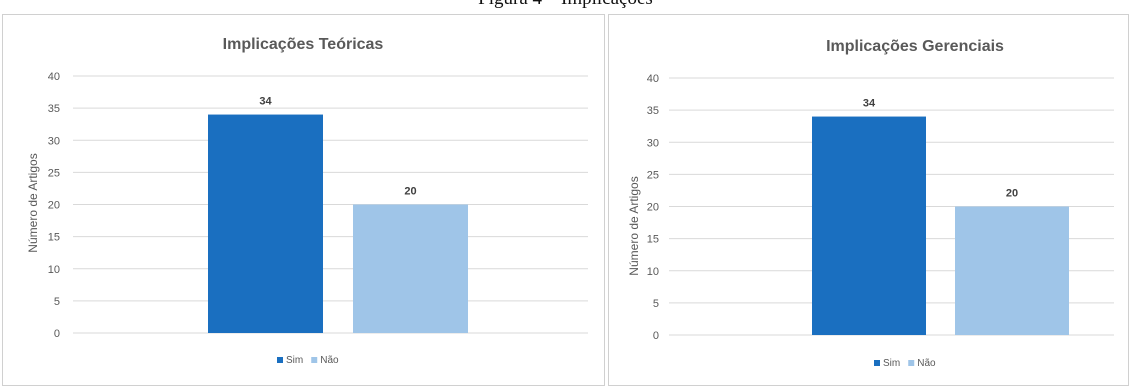 This screenshot has height=387, width=1131. What do you see at coordinates (303, 44) in the screenshot?
I see `chart-title: Implicações Teóricas` at bounding box center [303, 44].